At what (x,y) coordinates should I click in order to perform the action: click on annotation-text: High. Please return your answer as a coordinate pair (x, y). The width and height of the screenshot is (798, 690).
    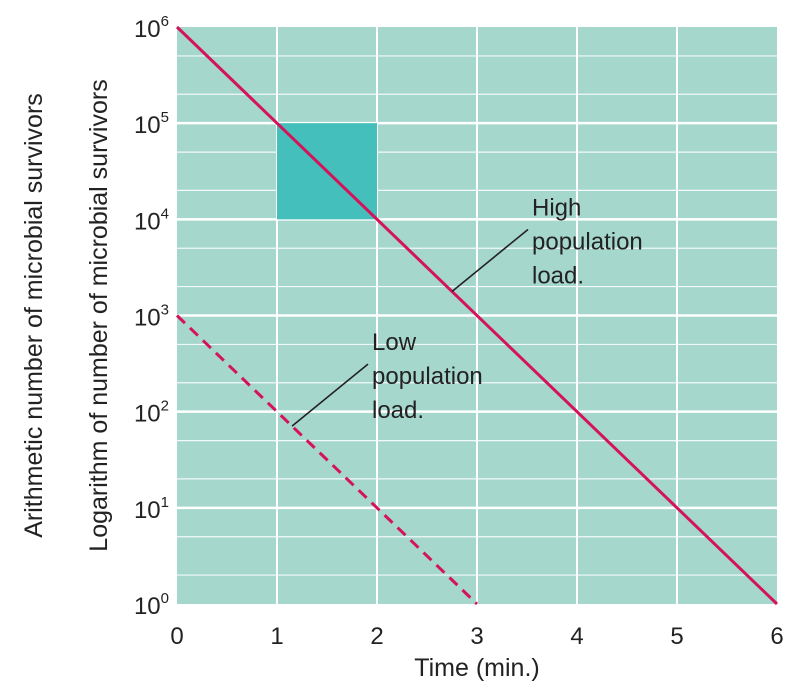
    Looking at the image, I should click on (556, 207).